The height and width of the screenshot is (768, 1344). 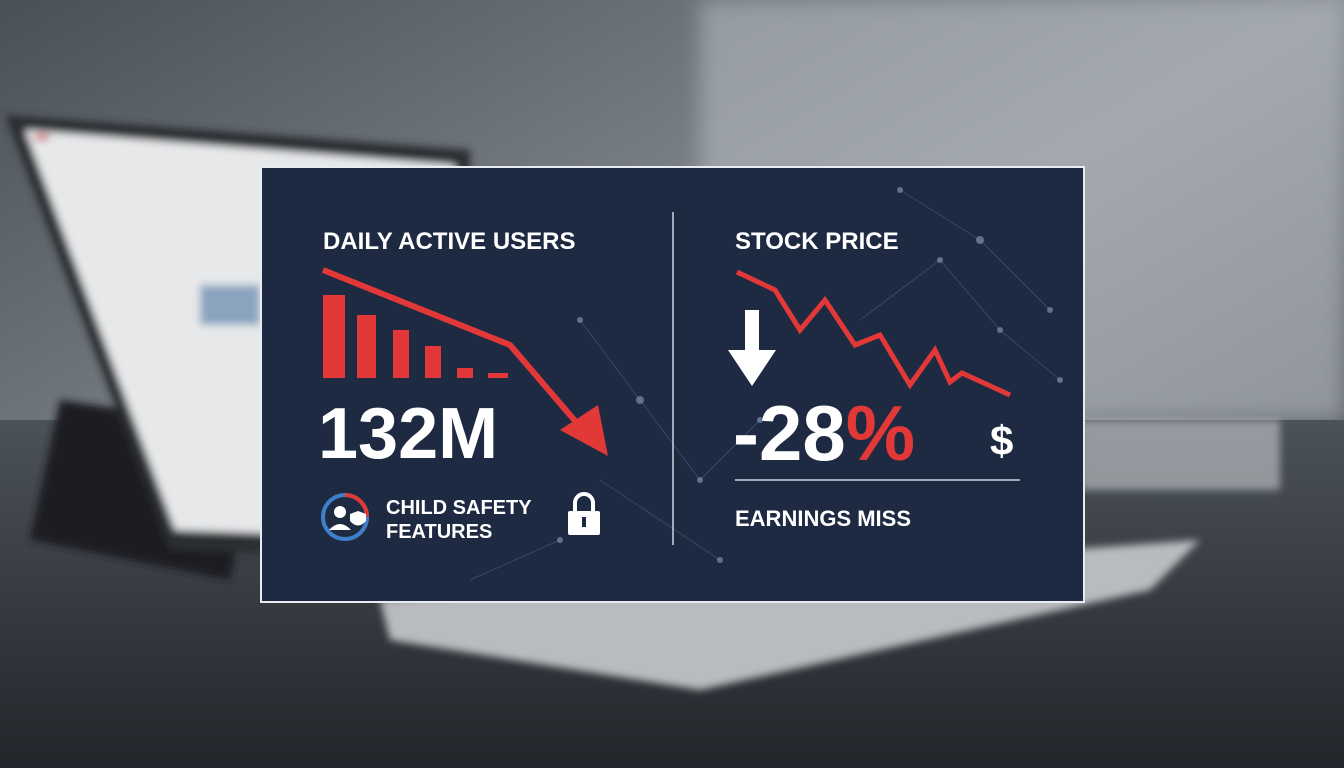 I want to click on feature-line1: CHILD SAFETY, so click(x=459, y=508).